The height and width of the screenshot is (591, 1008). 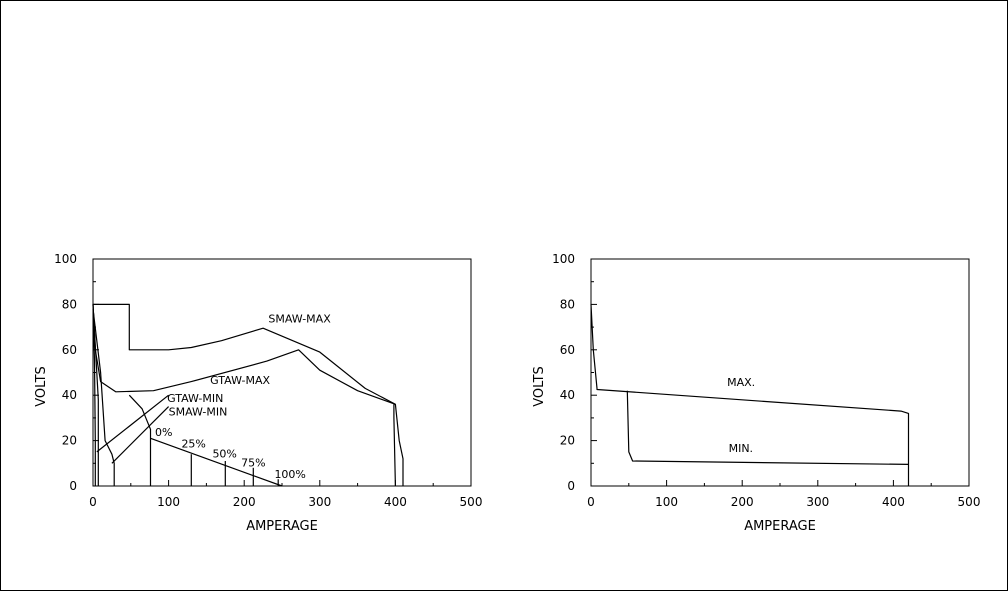 I want to click on curve-label: 50%, so click(x=224, y=454).